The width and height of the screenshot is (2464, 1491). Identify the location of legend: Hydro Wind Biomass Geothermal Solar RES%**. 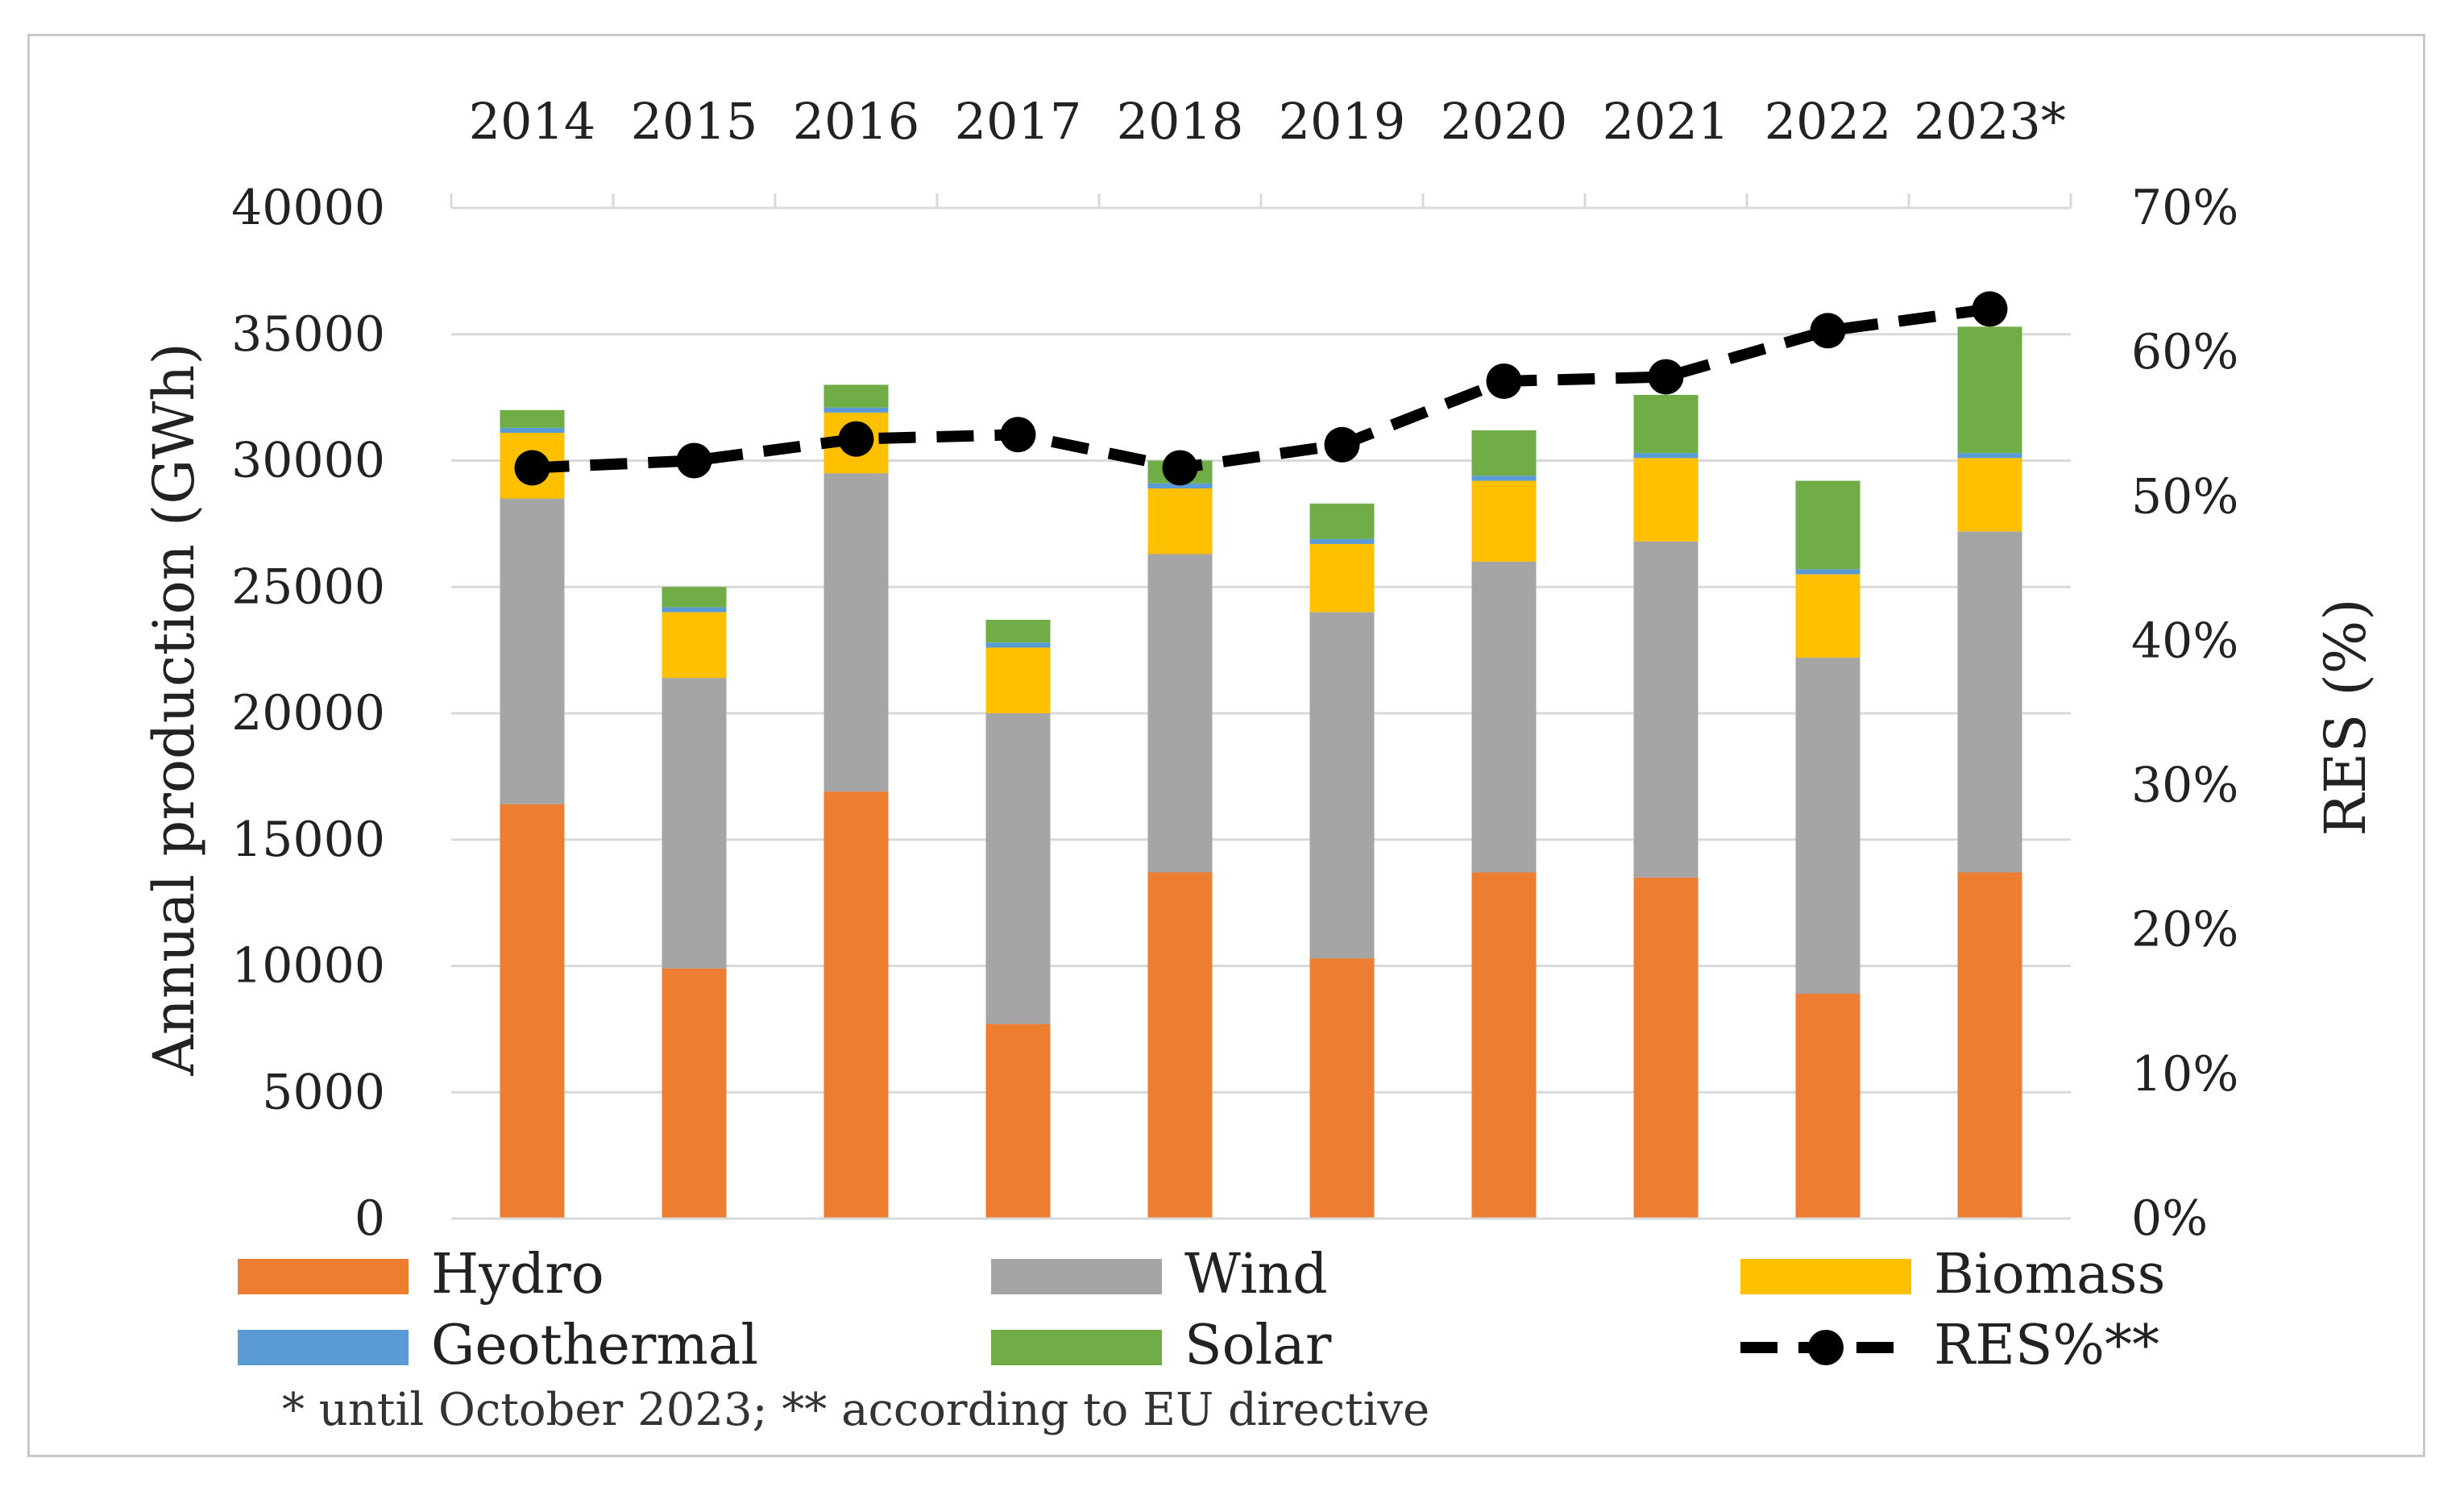
(1201, 1310).